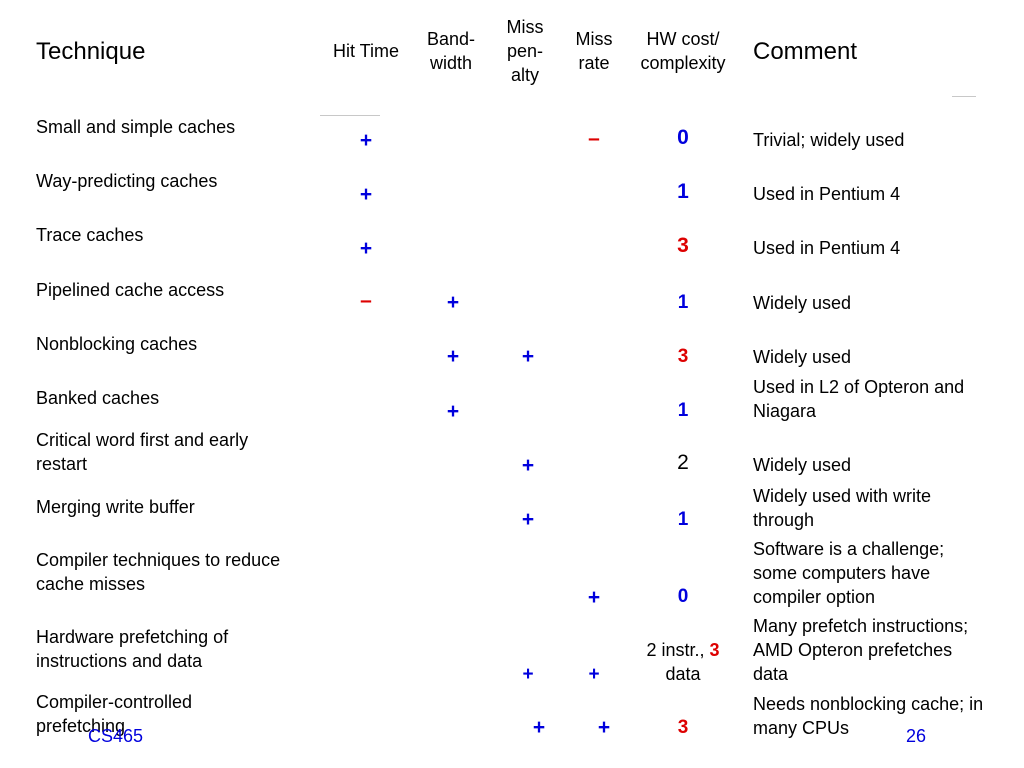 The width and height of the screenshot is (1024, 768). What do you see at coordinates (683, 39) in the screenshot?
I see `header-hw-cost-line1: HW cost/` at bounding box center [683, 39].